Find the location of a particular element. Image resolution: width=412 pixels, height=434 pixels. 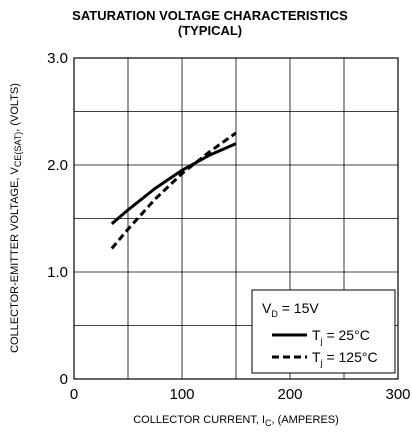

legend: VD = 15V Tj = 25°C Tj = 125°C is located at coordinates (323, 331).